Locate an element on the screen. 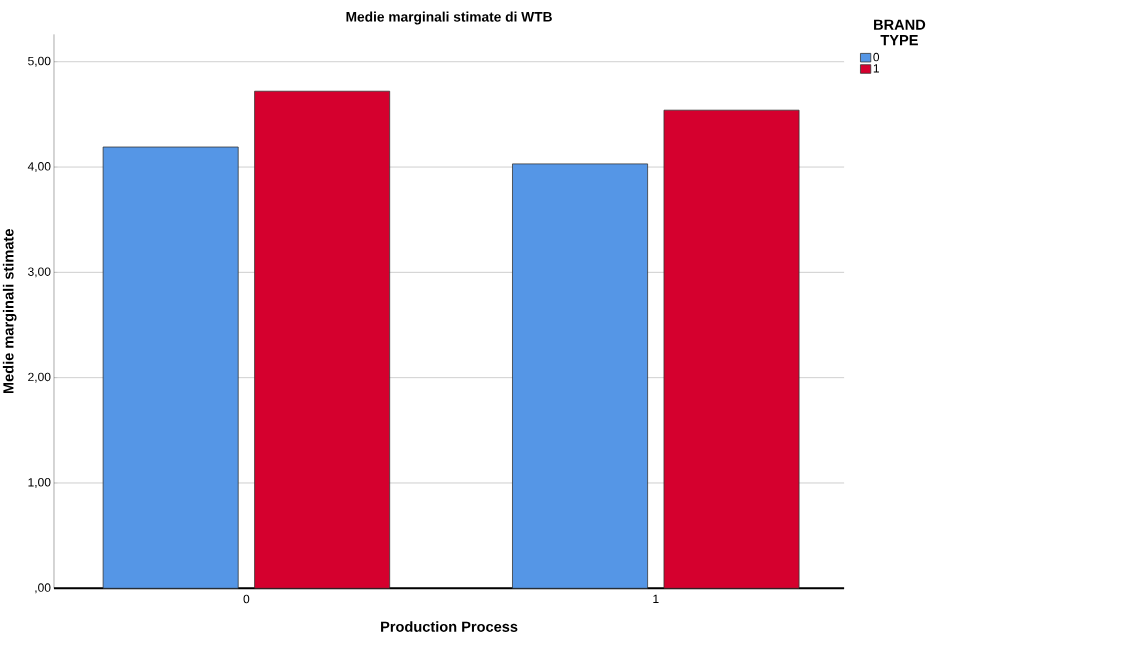  legend-title: BRAND TYPE is located at coordinates (900, 32).